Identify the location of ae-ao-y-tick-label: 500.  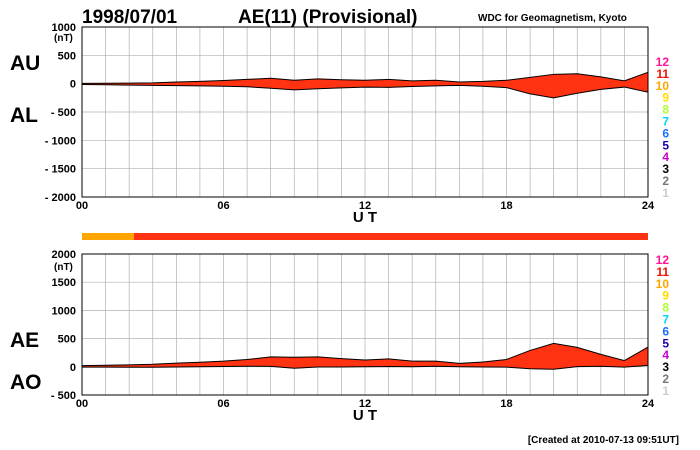
(67, 340).